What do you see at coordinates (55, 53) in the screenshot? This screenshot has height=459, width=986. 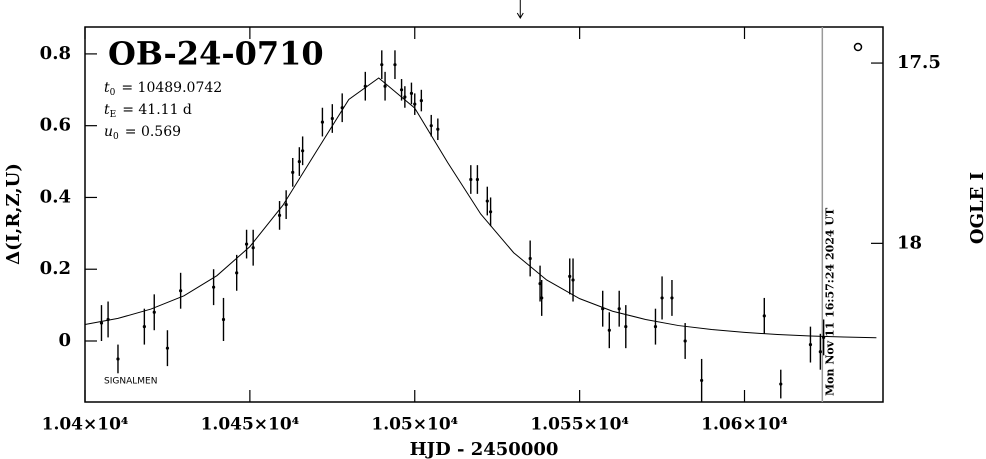 I see `y-tick-label: 0.8` at bounding box center [55, 53].